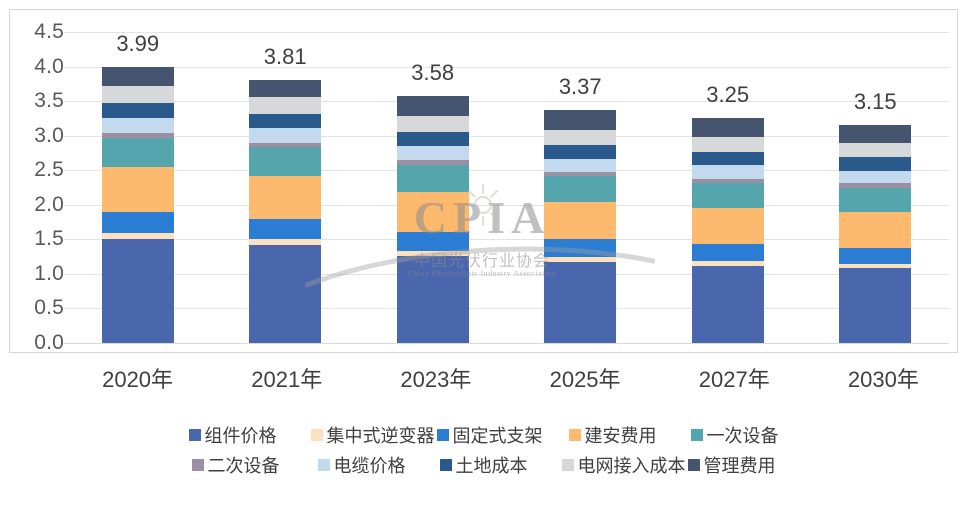 The width and height of the screenshot is (967, 507). Describe the element at coordinates (235, 465) in the screenshot. I see `legend-item: 二次设备` at that location.